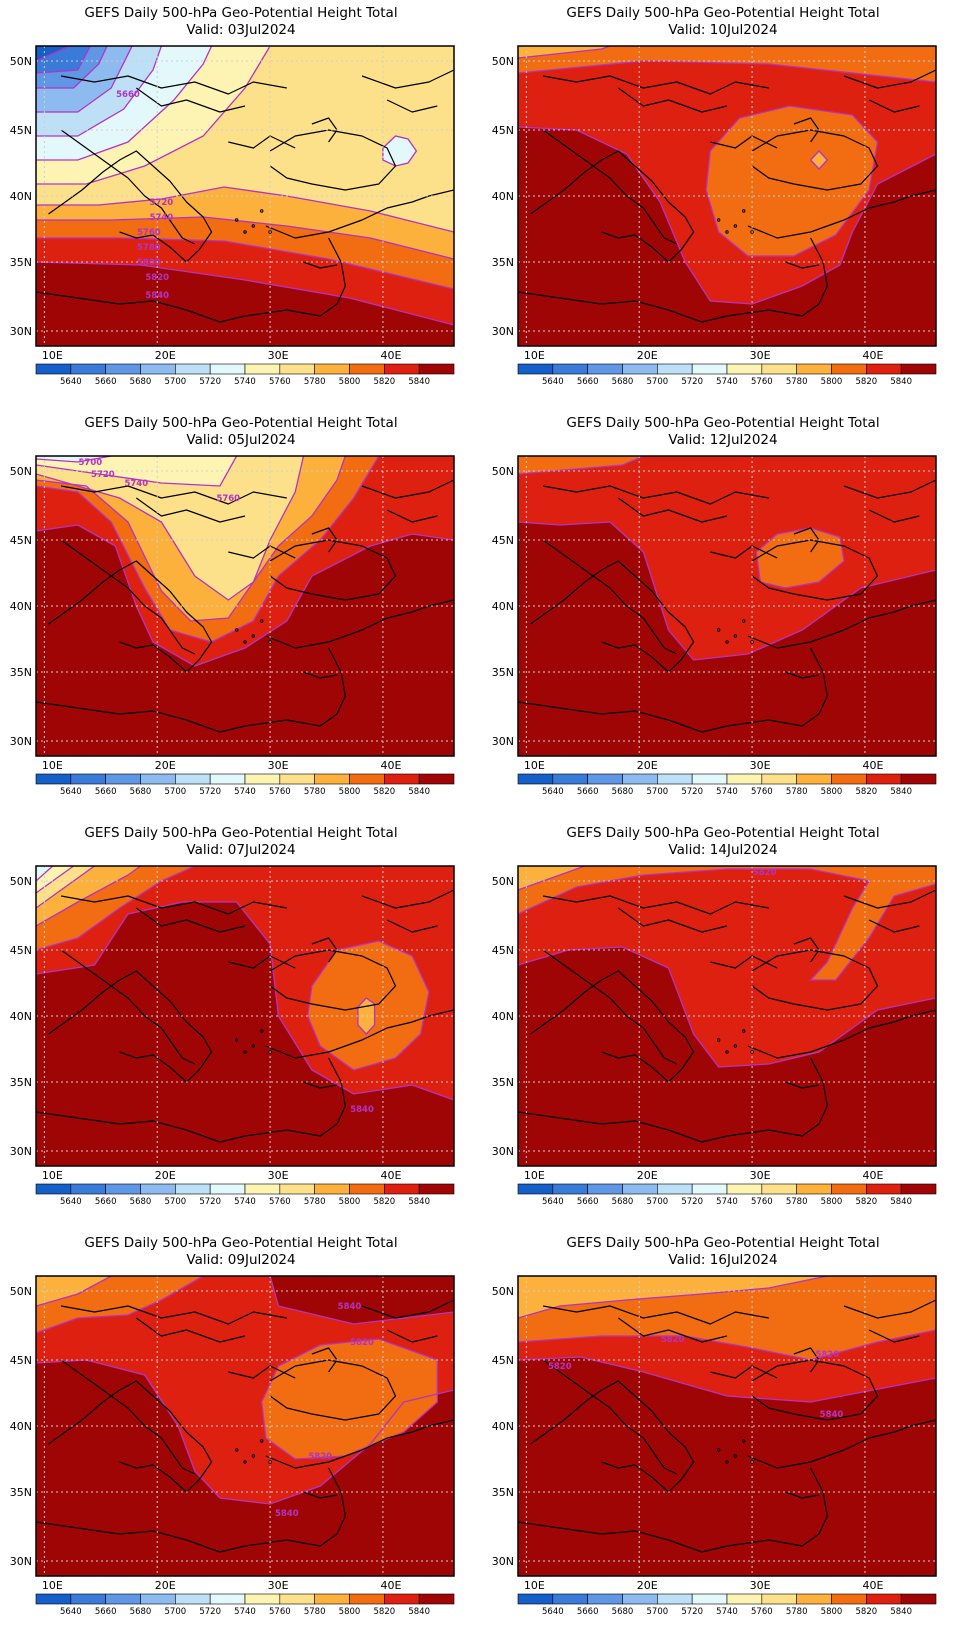  What do you see at coordinates (534, 1175) in the screenshot?
I see `lon-tick-label: 10E` at bounding box center [534, 1175].